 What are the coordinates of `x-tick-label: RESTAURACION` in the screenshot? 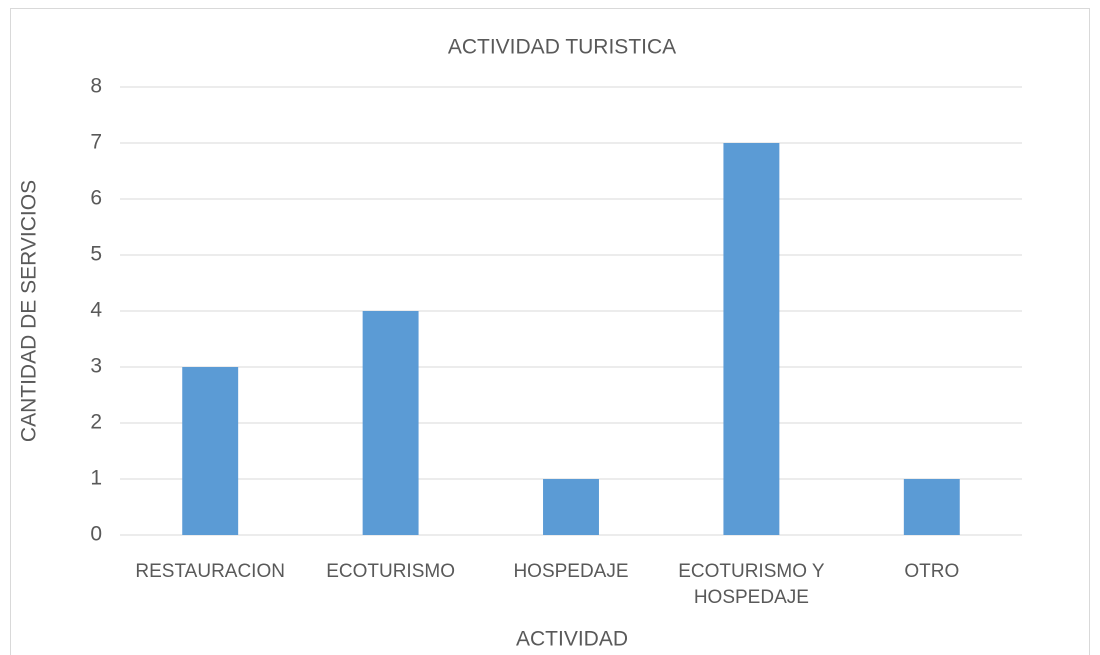 It's located at (210, 571).